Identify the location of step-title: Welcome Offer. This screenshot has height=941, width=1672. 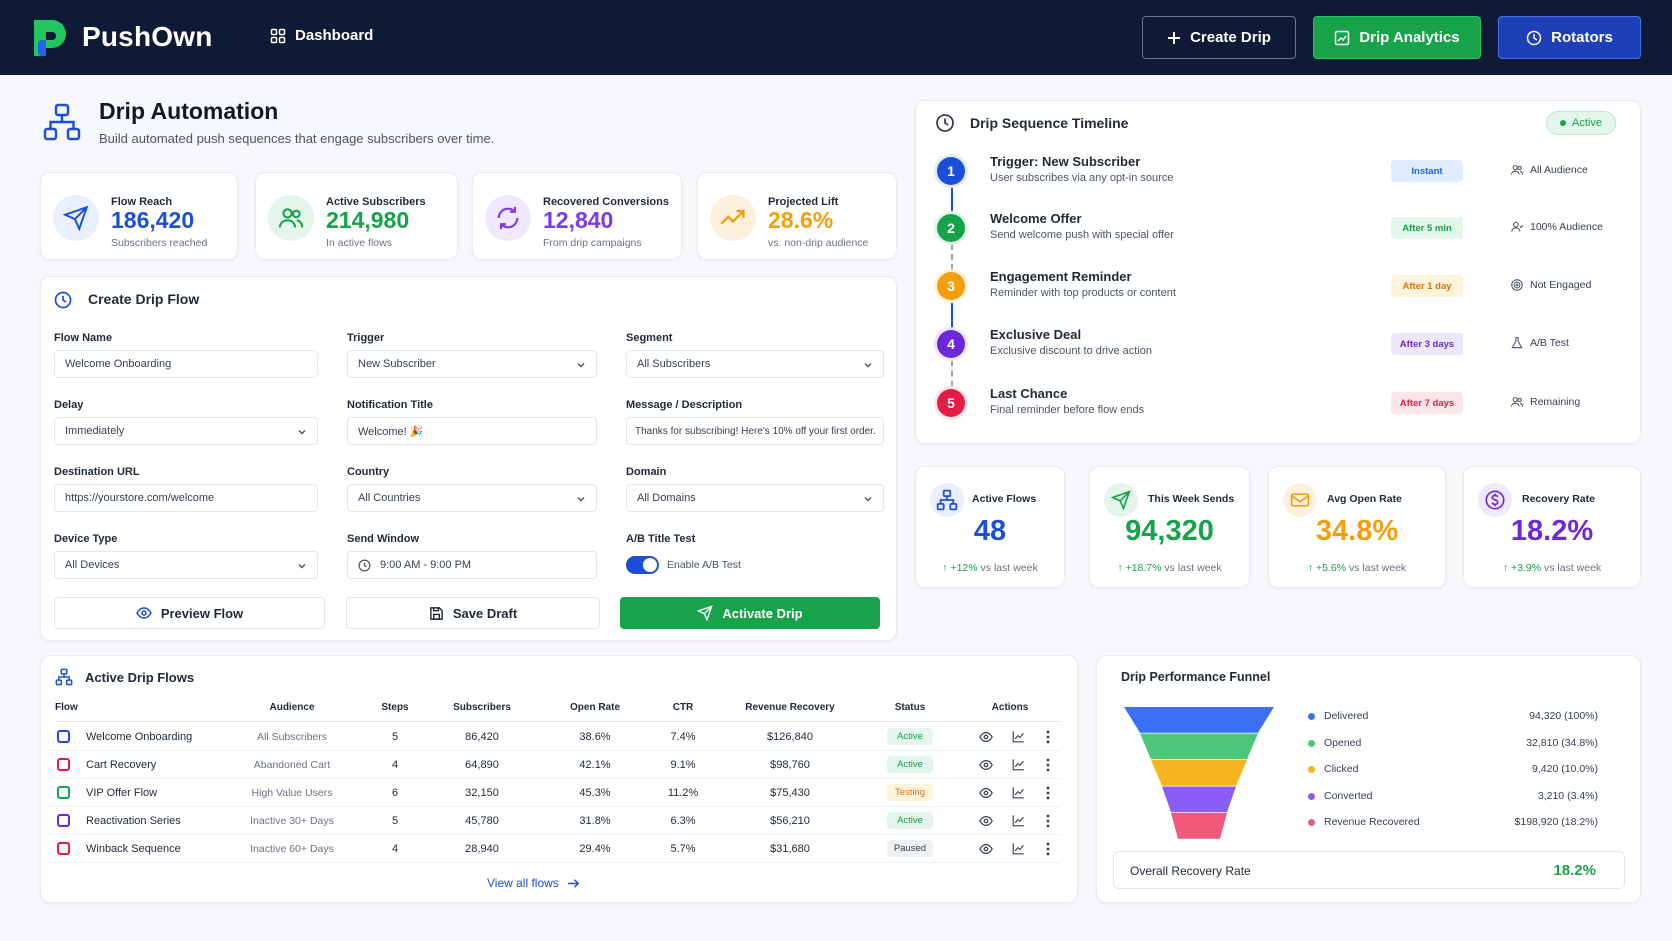
(1036, 218).